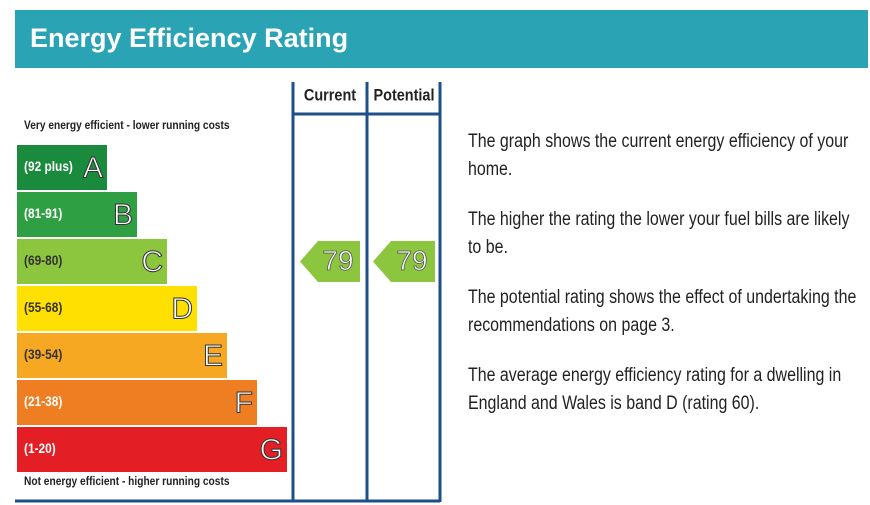 The image size is (870, 505). What do you see at coordinates (123, 214) in the screenshot?
I see `band-letter: B` at bounding box center [123, 214].